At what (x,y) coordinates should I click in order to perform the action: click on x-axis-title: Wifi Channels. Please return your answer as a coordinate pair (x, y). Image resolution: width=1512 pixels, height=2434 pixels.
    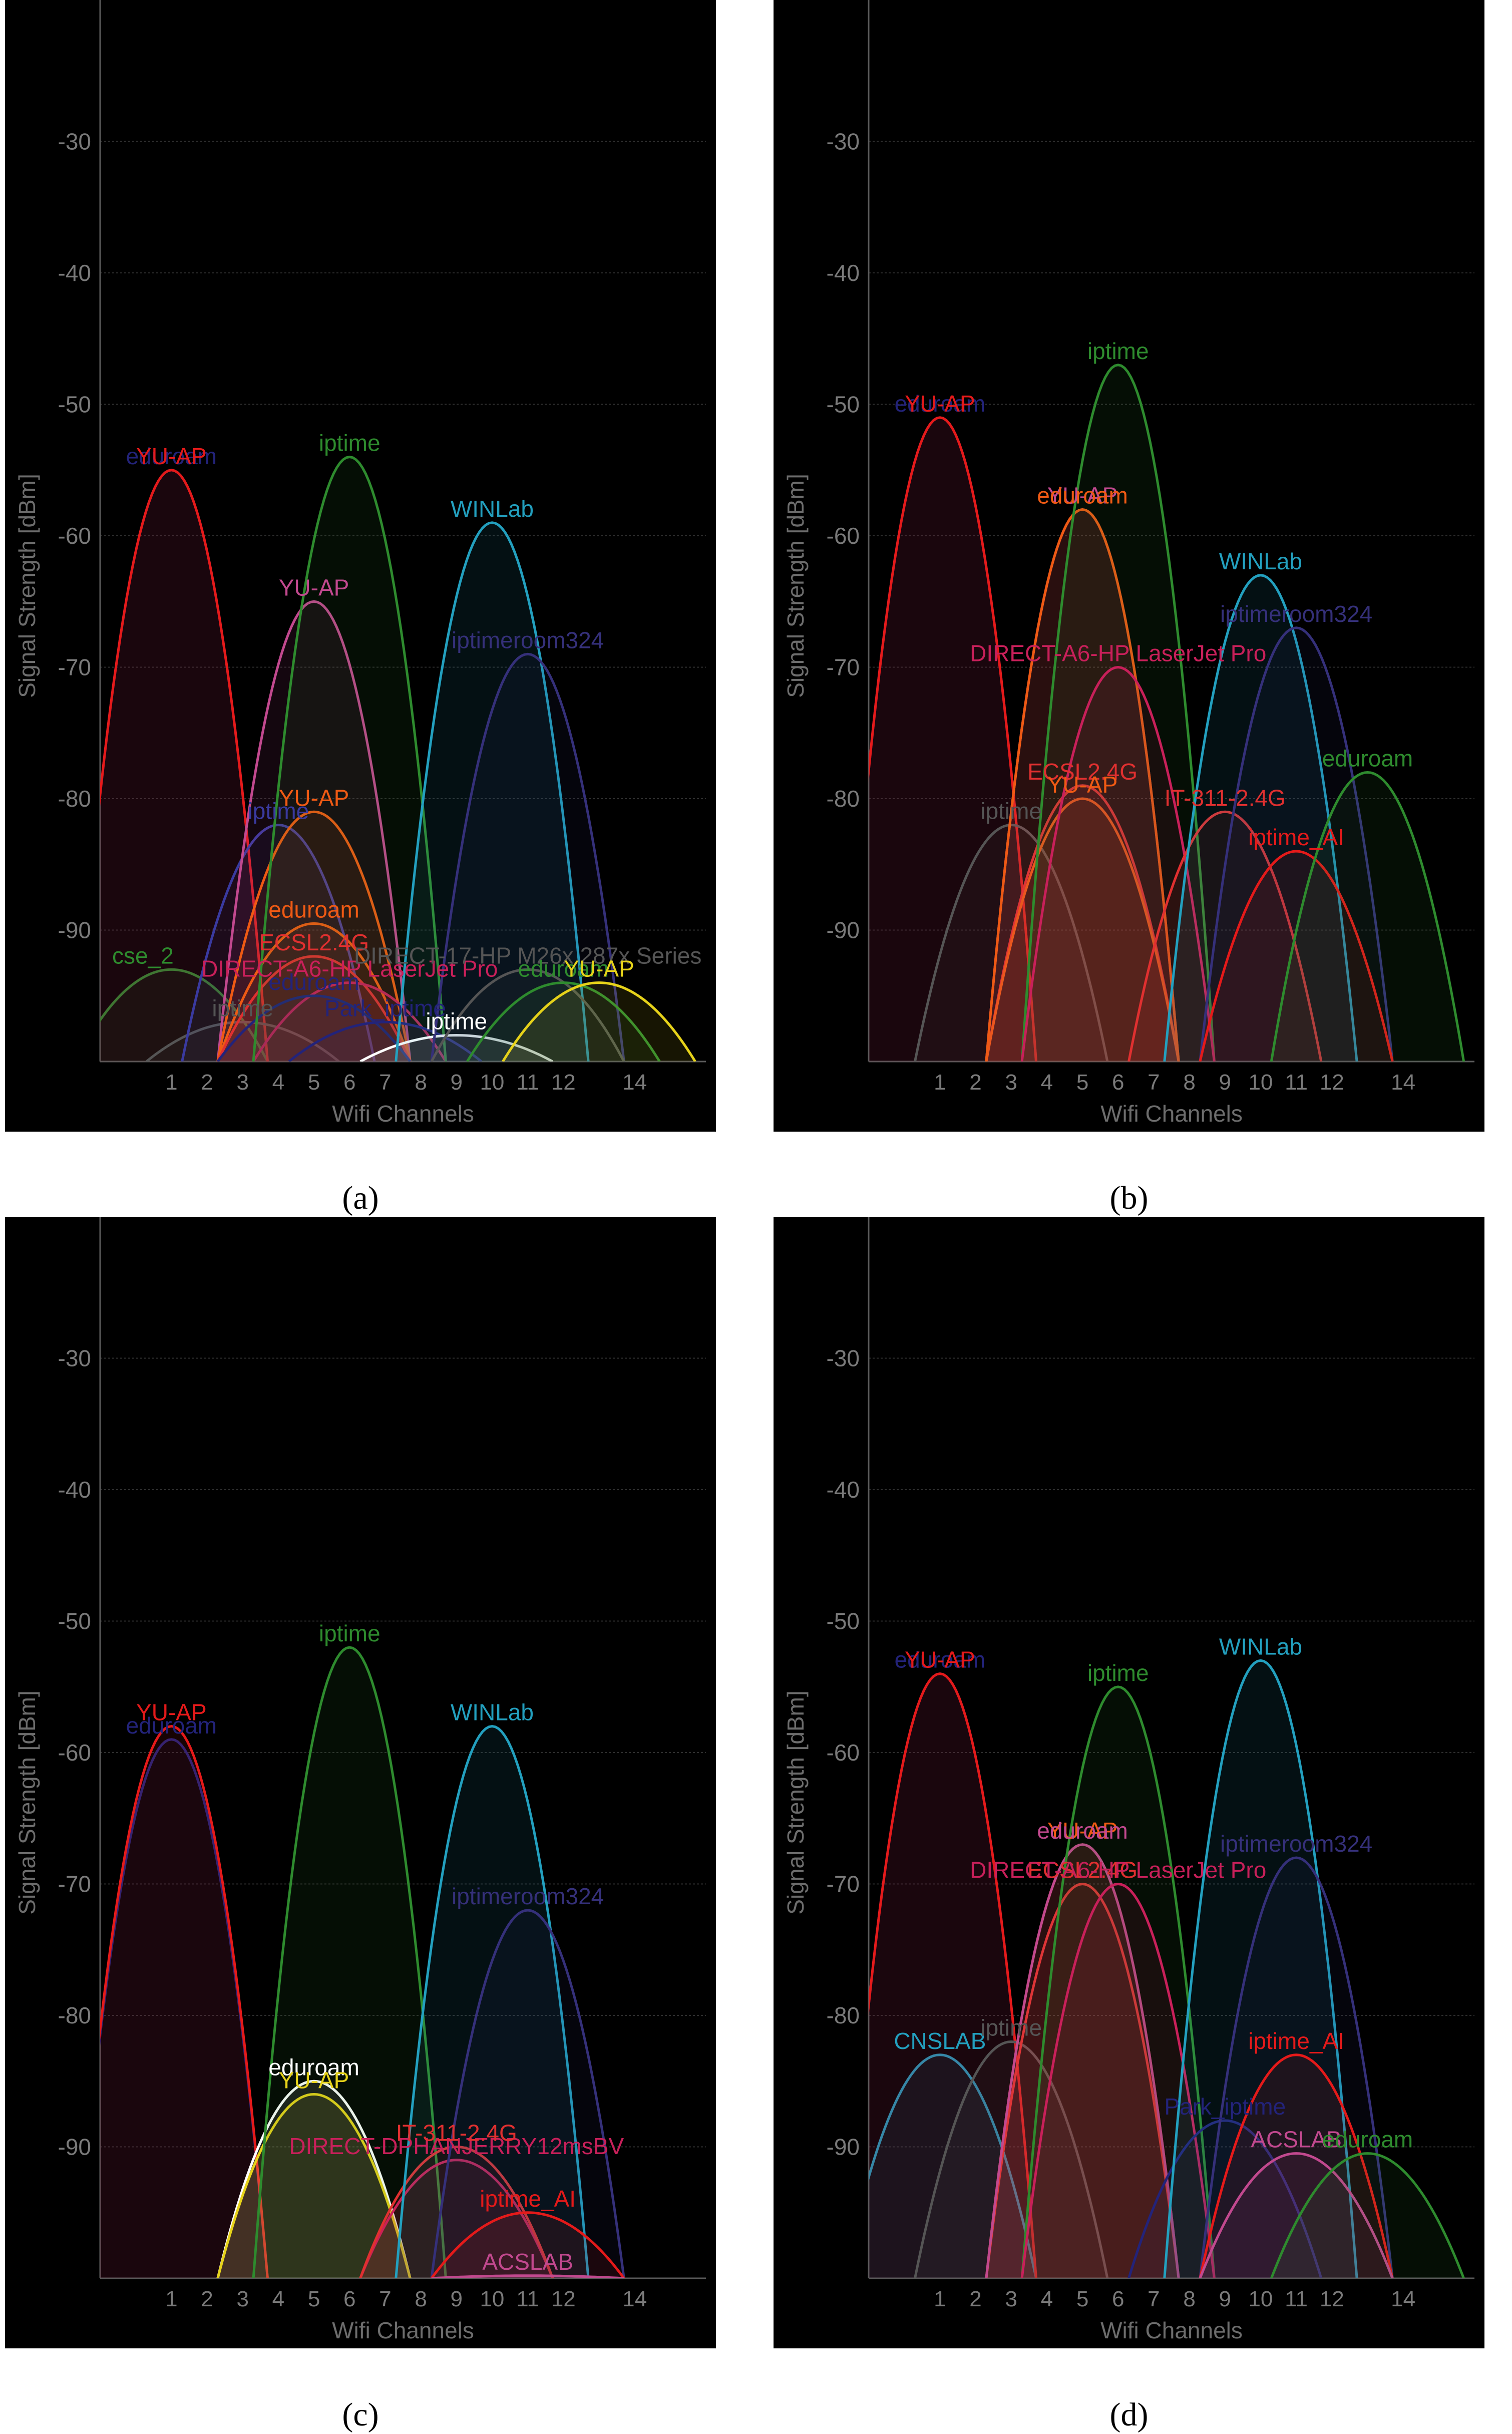
    Looking at the image, I should click on (403, 2330).